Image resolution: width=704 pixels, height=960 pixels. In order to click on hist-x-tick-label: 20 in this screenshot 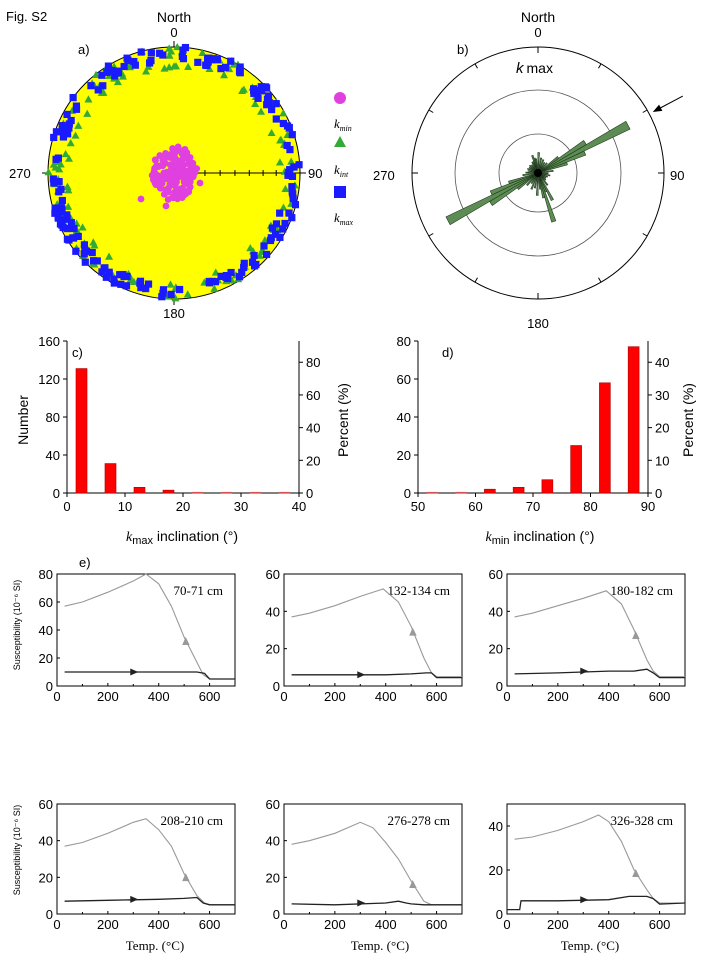, I will do `click(183, 506)`.